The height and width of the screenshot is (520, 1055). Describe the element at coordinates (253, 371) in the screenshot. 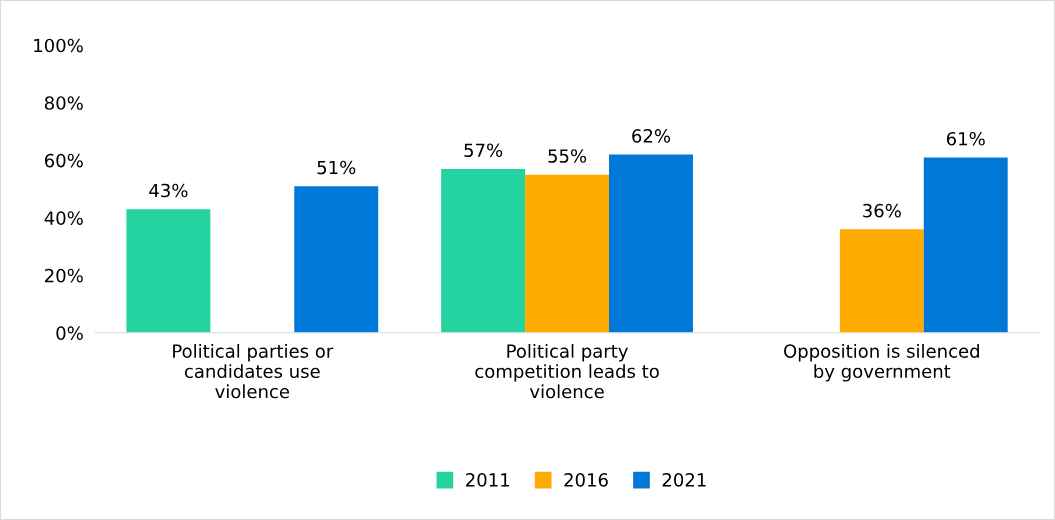

I see `x-tick-label: Political parties or candidates use violence` at that location.